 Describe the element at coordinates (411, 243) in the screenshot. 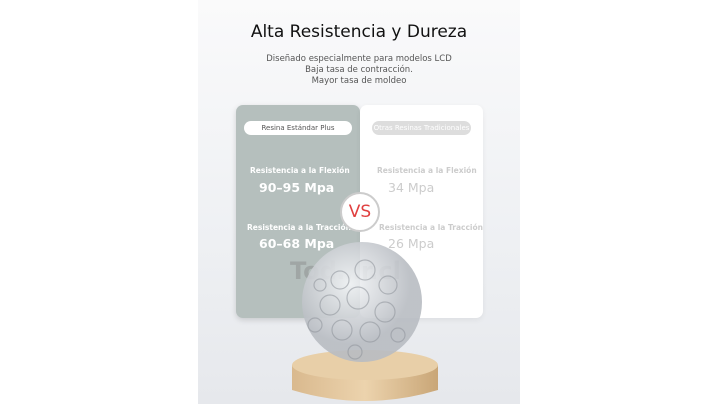

I see `traccion-value: 26 Mpa` at that location.